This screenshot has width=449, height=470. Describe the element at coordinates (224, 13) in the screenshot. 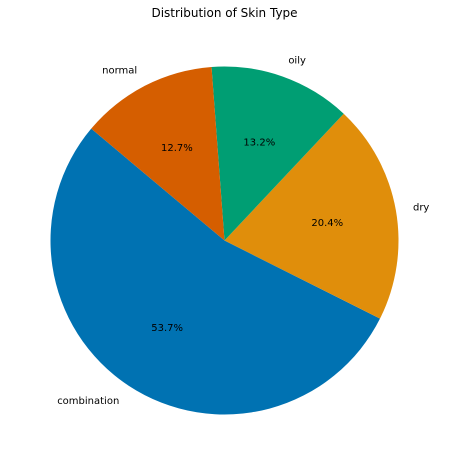

I see `chart-title: Distribution of Skin Type` at that location.